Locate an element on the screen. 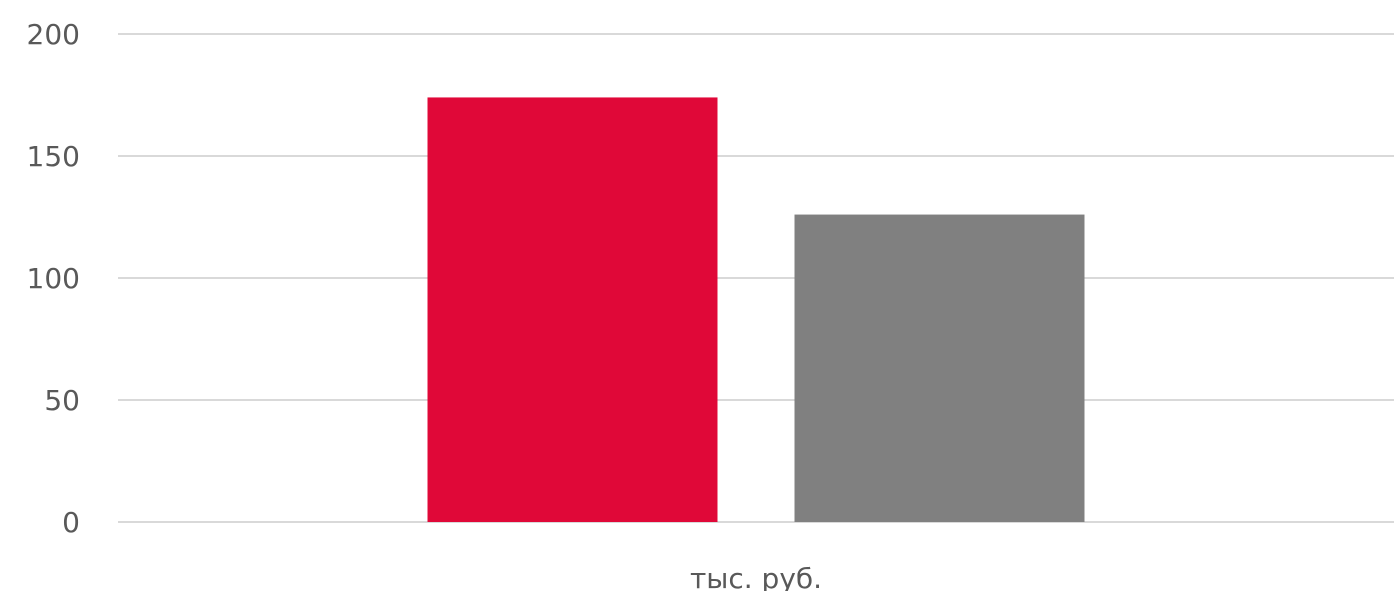  x-axis: тыс. руб. is located at coordinates (756, 576).